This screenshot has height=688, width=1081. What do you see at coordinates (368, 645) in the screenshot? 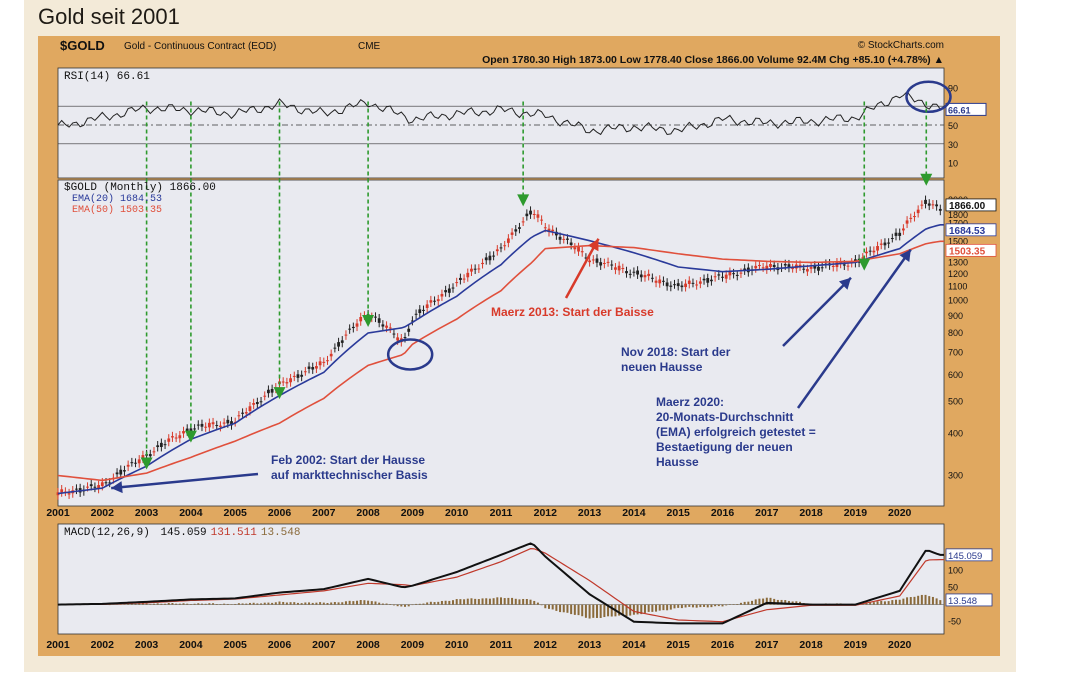
I see `macd-x-tick-2008: 2008` at bounding box center [368, 645].